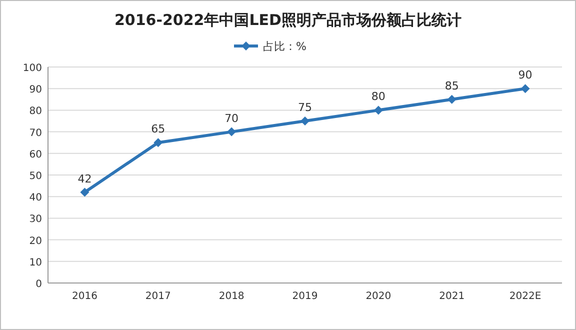 The height and width of the screenshot is (330, 576). Describe the element at coordinates (35, 198) in the screenshot. I see `y-tick-label: 40` at that location.